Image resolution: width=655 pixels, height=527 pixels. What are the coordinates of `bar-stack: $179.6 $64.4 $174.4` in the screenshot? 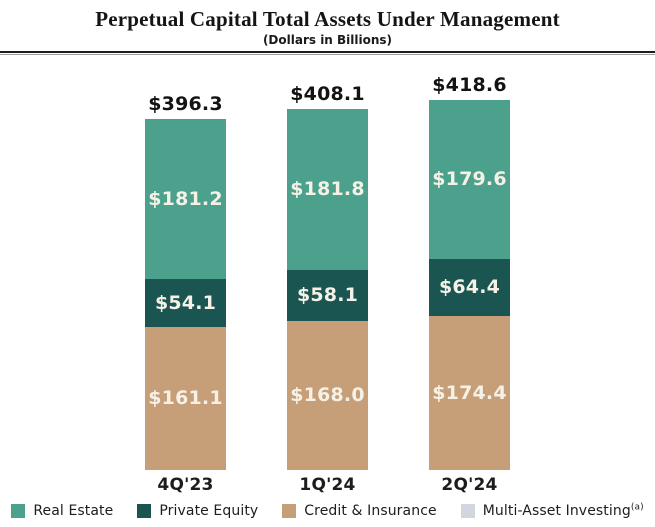 It's located at (469, 284).